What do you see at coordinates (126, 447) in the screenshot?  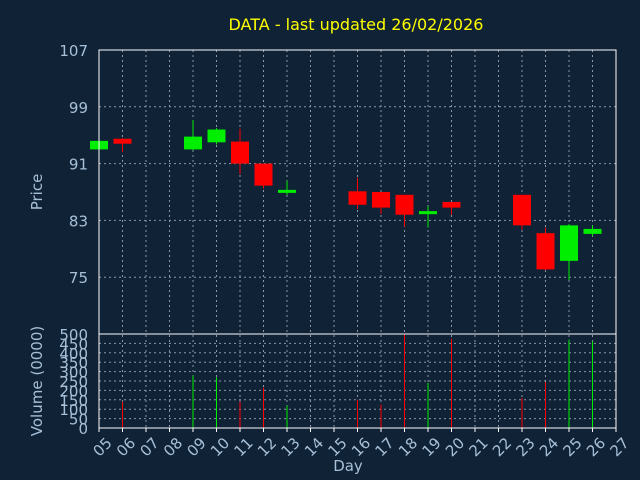 I see `x-tick-label: 06` at bounding box center [126, 447].